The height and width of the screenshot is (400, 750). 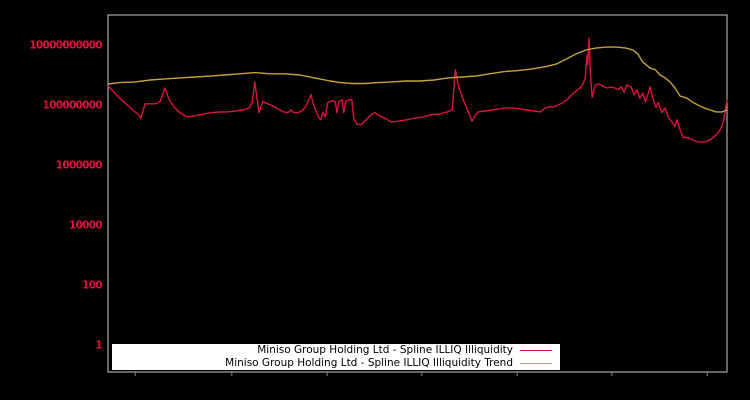 I want to click on y-tick-label: 10000000000, so click(x=65, y=46).